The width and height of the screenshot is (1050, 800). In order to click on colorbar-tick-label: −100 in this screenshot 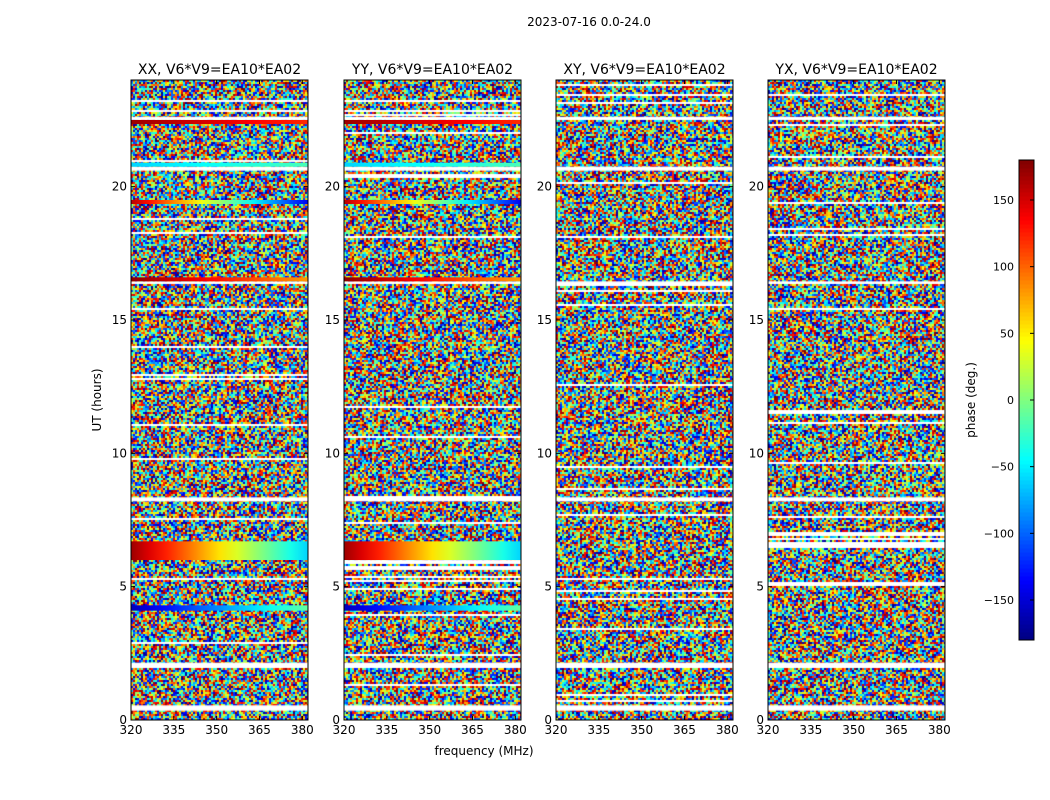, I will do `click(999, 533)`.